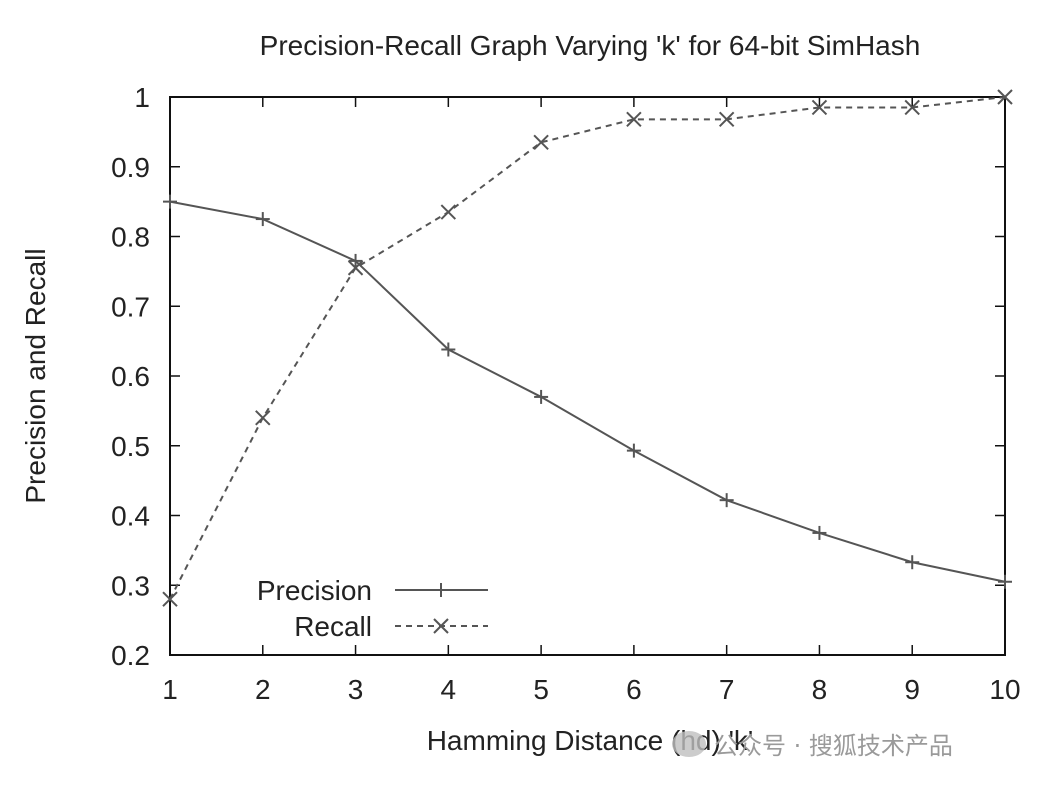  What do you see at coordinates (820, 689) in the screenshot?
I see `x-tick-label: 8` at bounding box center [820, 689].